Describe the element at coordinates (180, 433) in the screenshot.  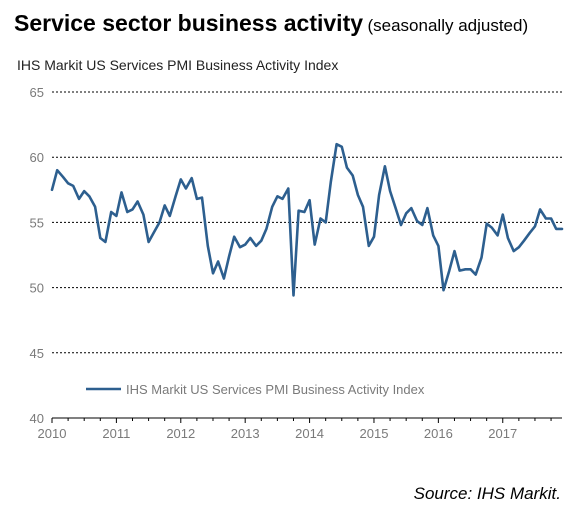
I see `x-tick-label: 2012` at that location.